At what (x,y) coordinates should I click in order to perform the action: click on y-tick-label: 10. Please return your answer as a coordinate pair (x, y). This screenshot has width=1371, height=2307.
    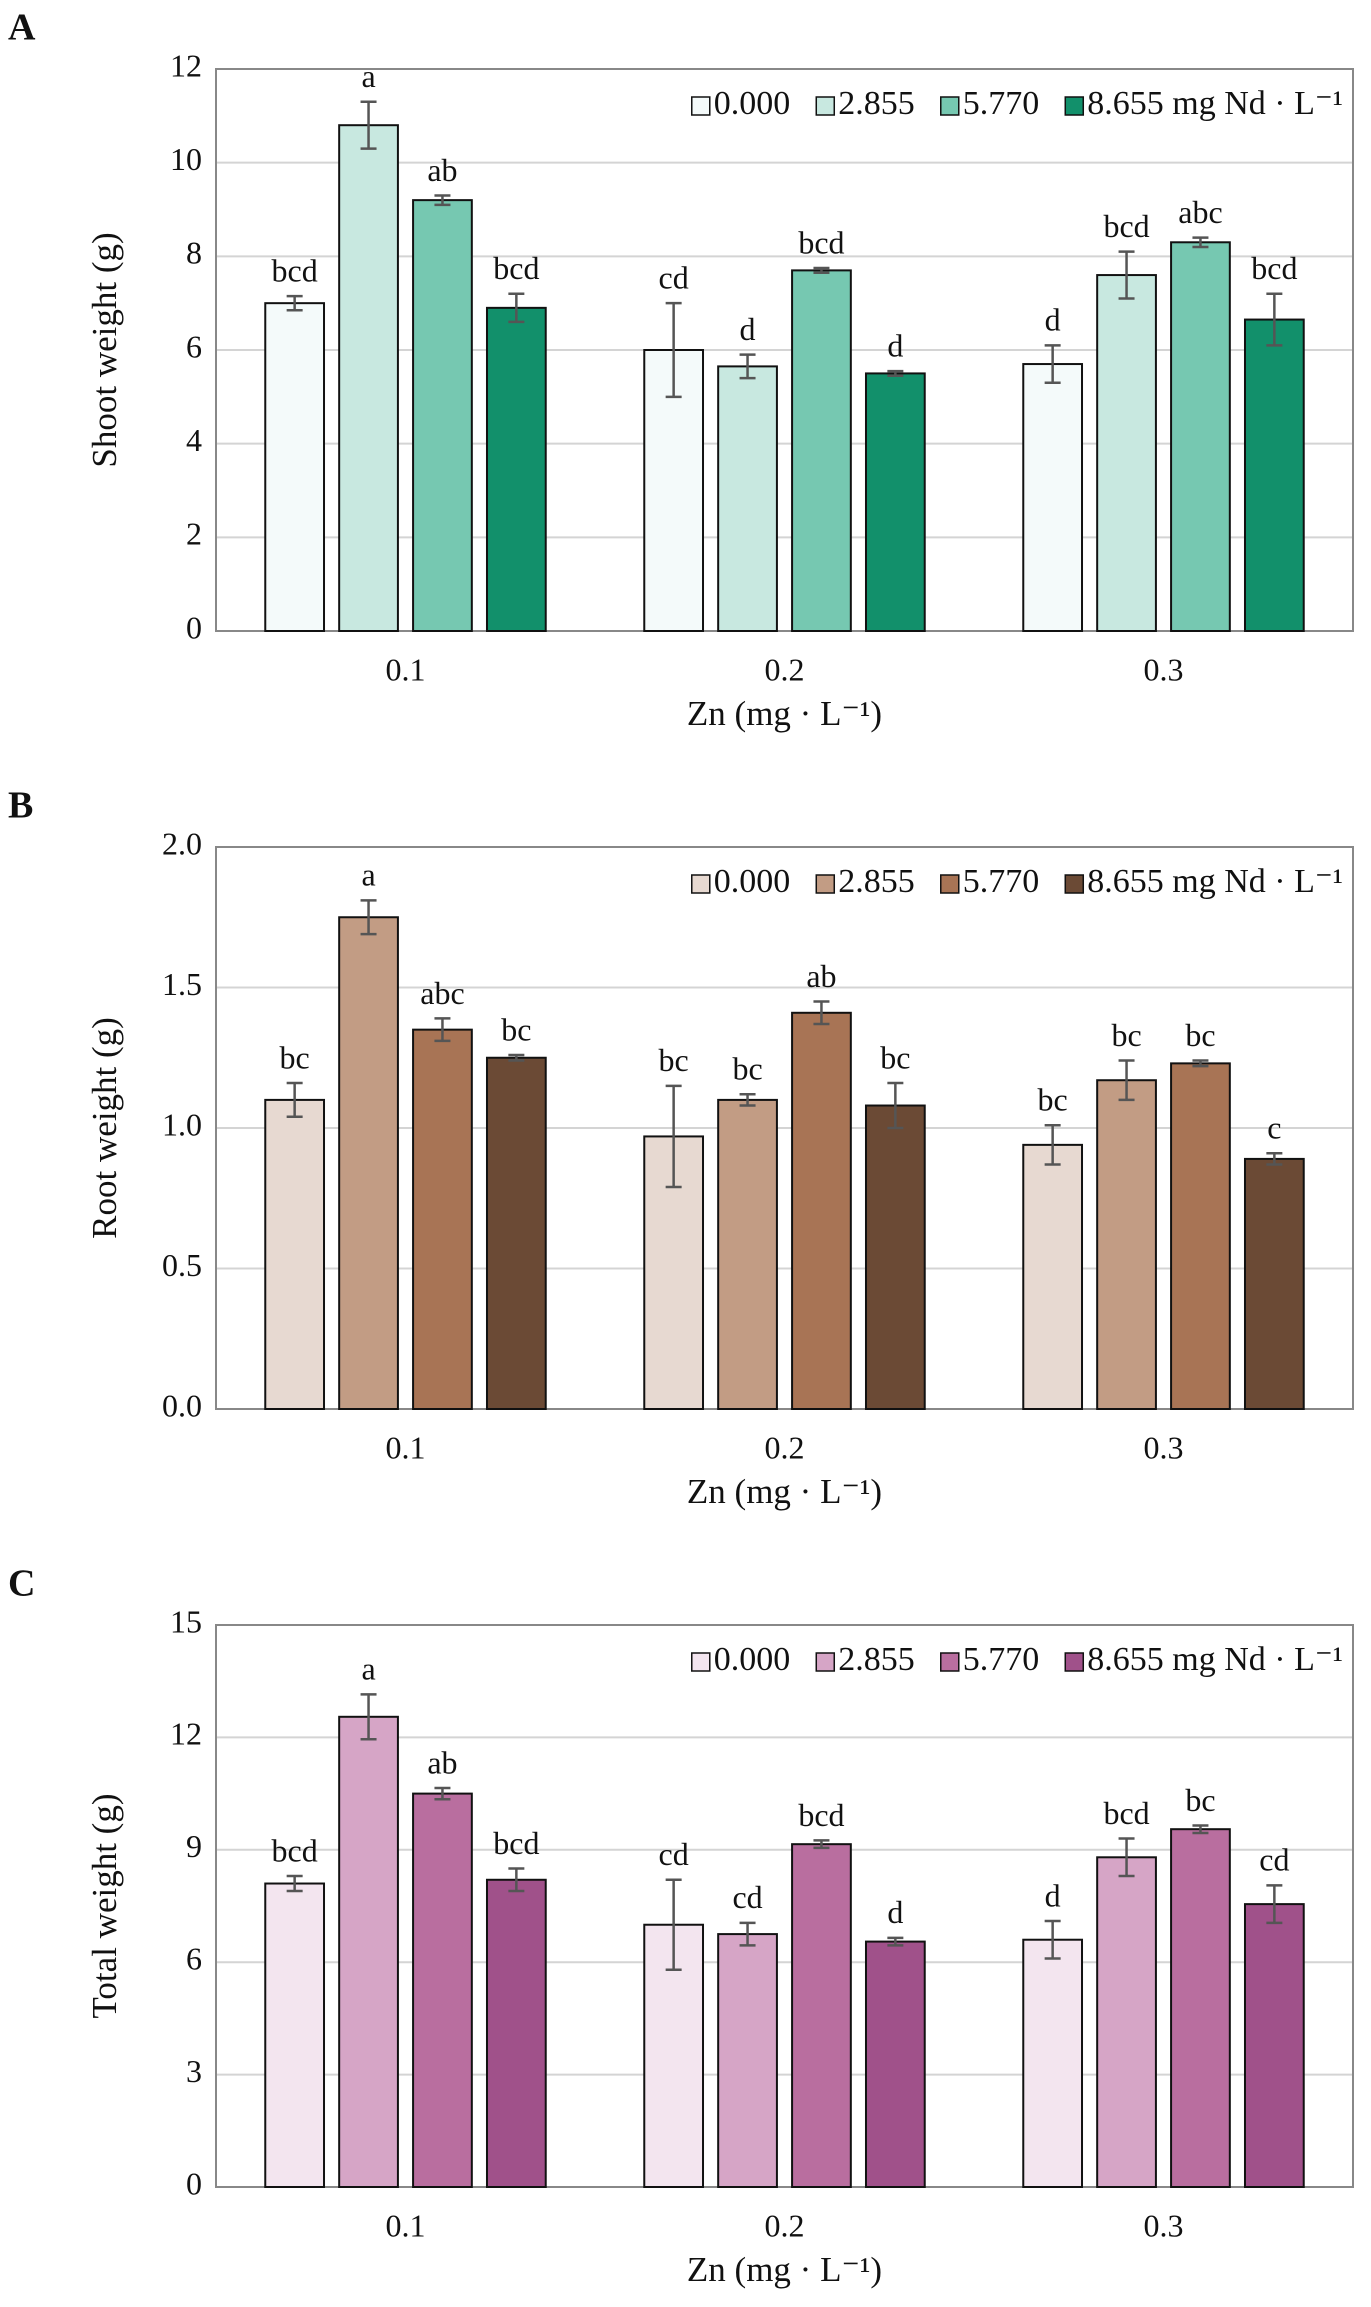
    Looking at the image, I should click on (186, 159).